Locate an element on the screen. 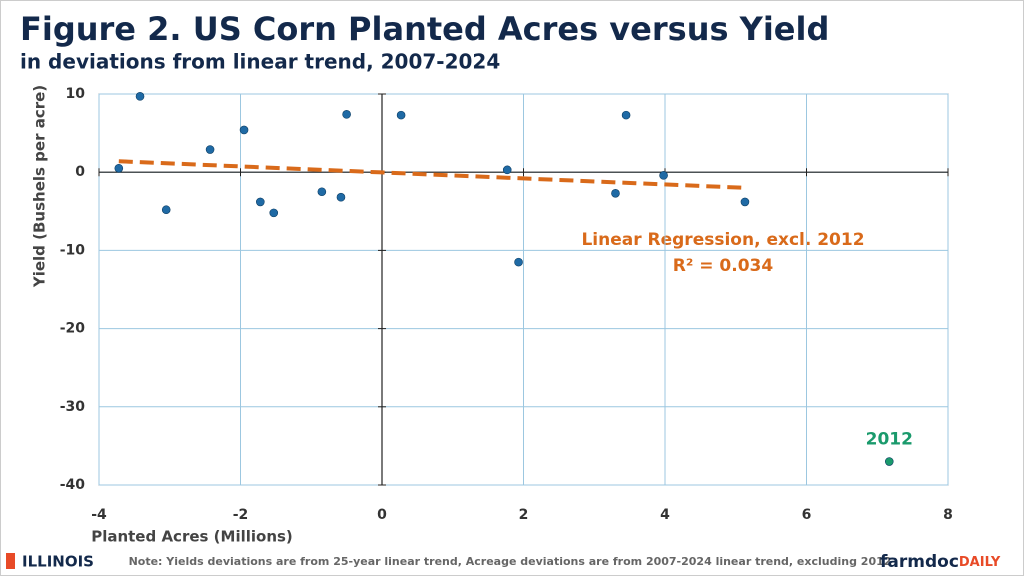 Image resolution: width=1024 pixels, height=576 pixels. y-tick-label: 10 is located at coordinates (76, 94).